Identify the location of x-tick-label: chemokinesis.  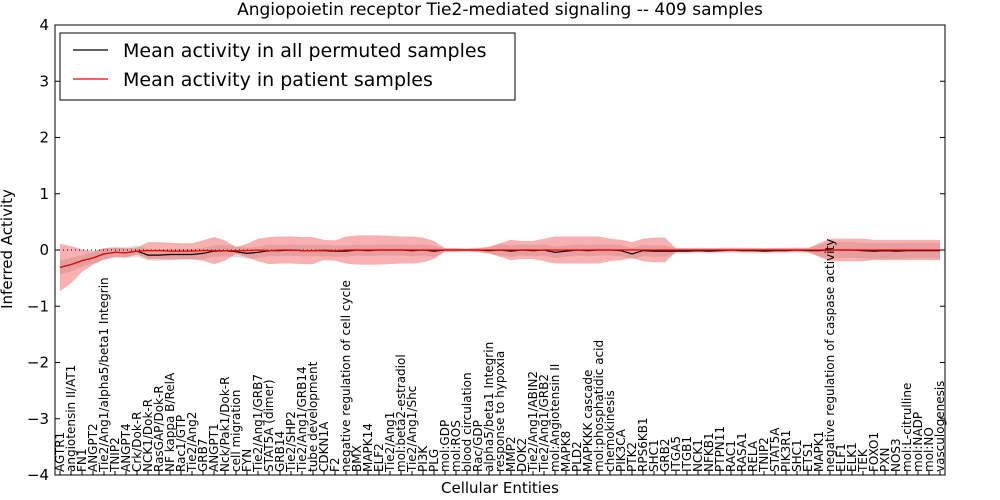
(610, 431).